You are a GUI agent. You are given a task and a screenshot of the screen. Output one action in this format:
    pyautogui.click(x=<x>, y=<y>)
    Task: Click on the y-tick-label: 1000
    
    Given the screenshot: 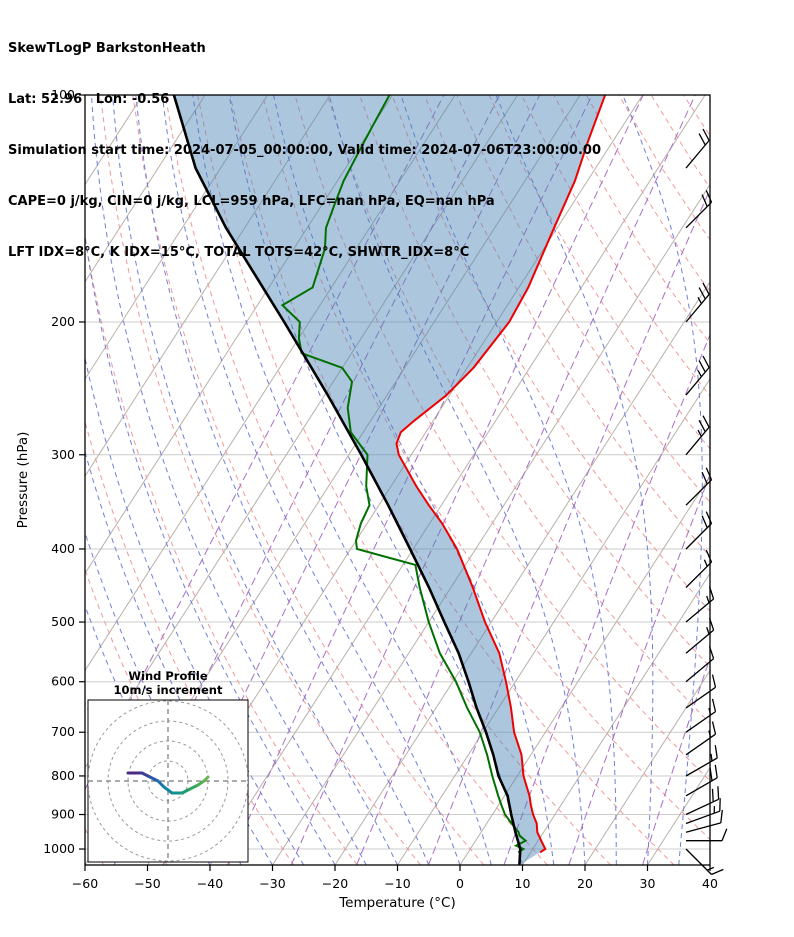 What is the action you would take?
    pyautogui.click(x=59, y=848)
    